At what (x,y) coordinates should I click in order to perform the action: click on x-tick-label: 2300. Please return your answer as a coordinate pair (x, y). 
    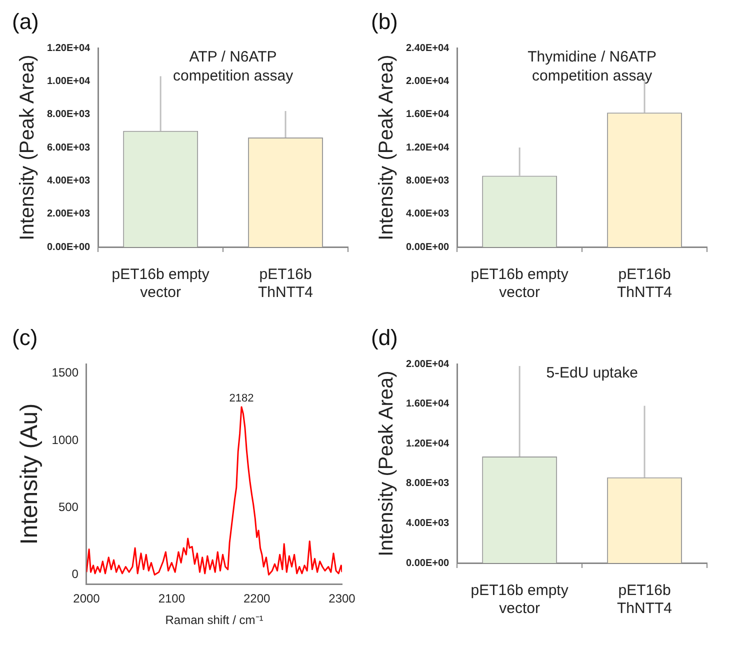
    Looking at the image, I should click on (342, 599).